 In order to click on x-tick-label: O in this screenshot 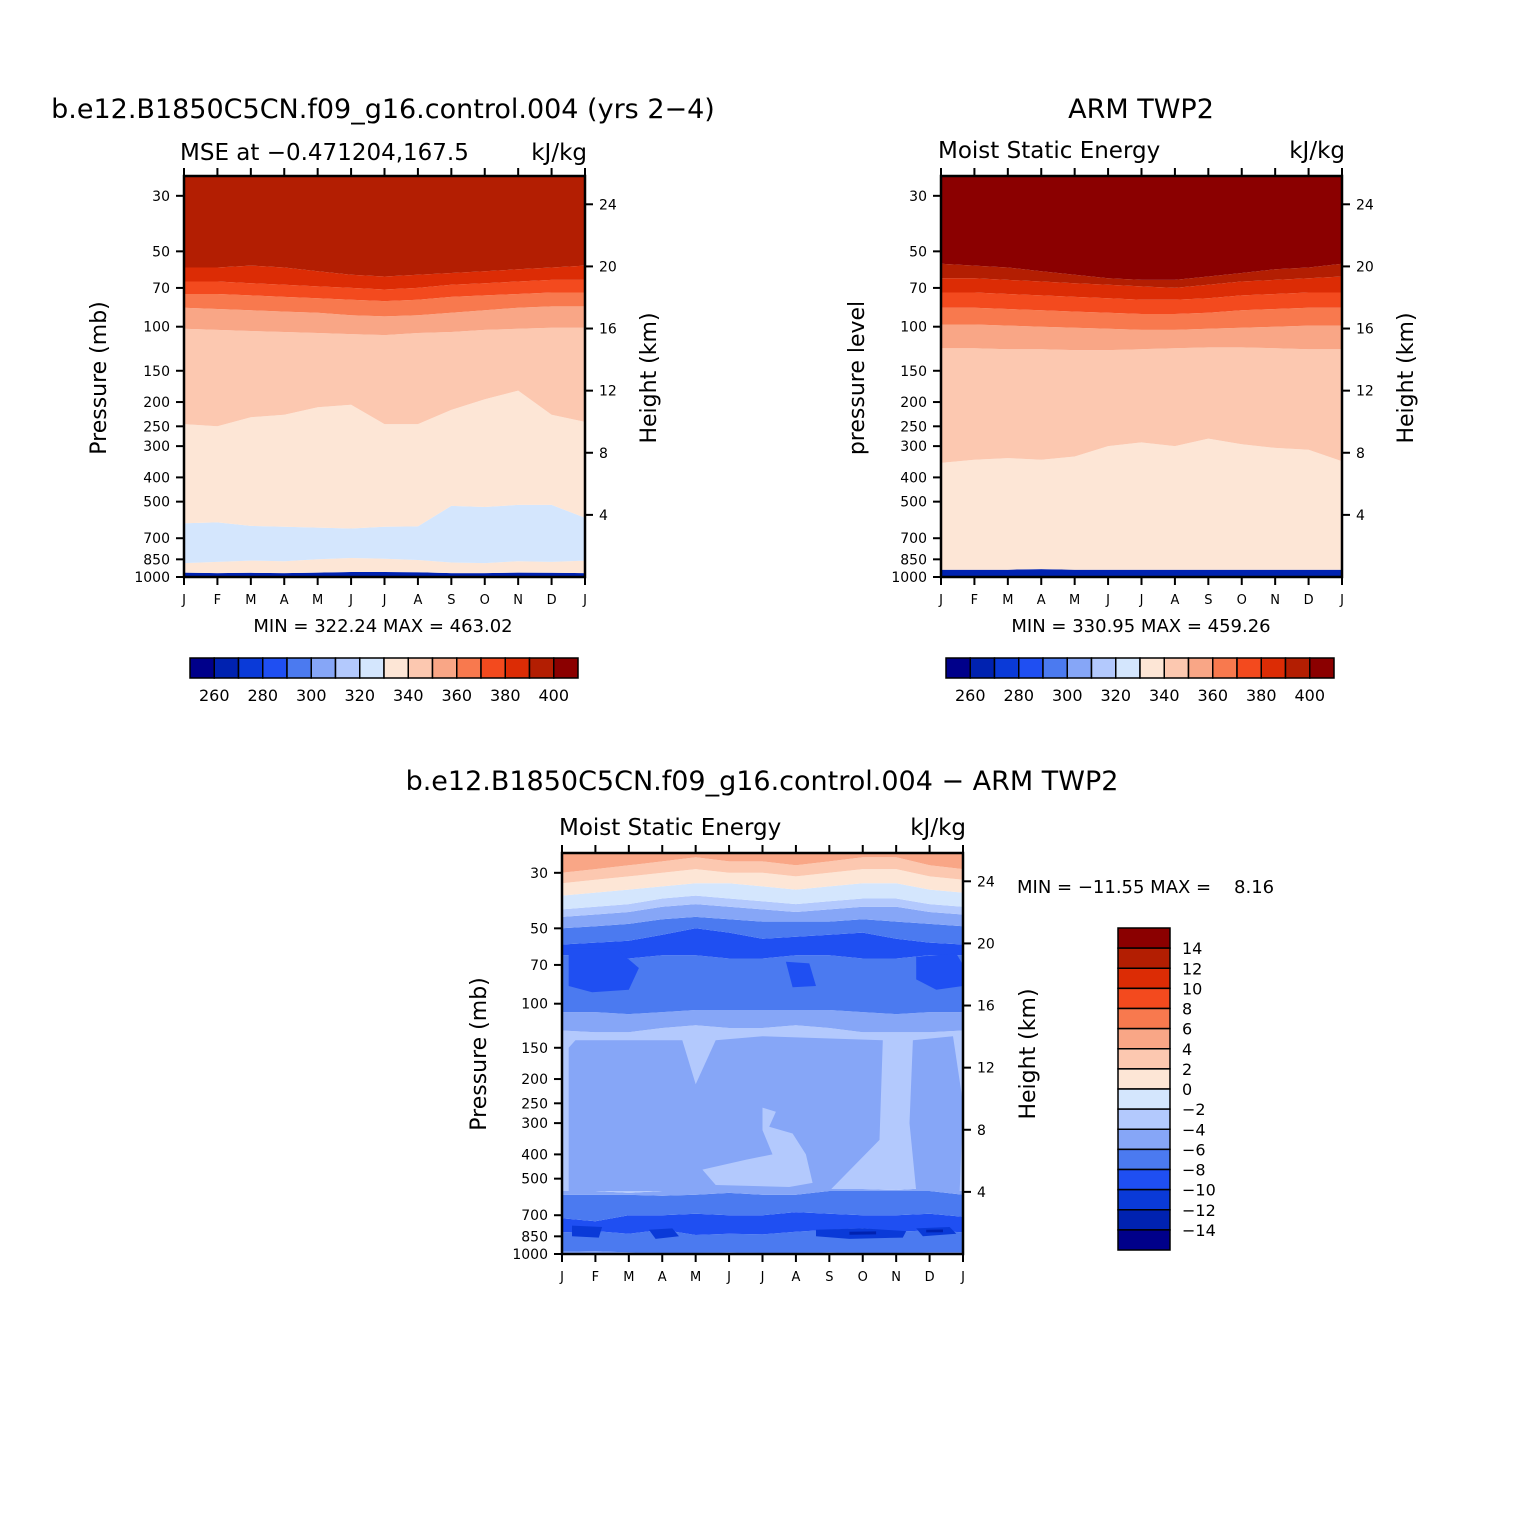, I will do `click(863, 1277)`.